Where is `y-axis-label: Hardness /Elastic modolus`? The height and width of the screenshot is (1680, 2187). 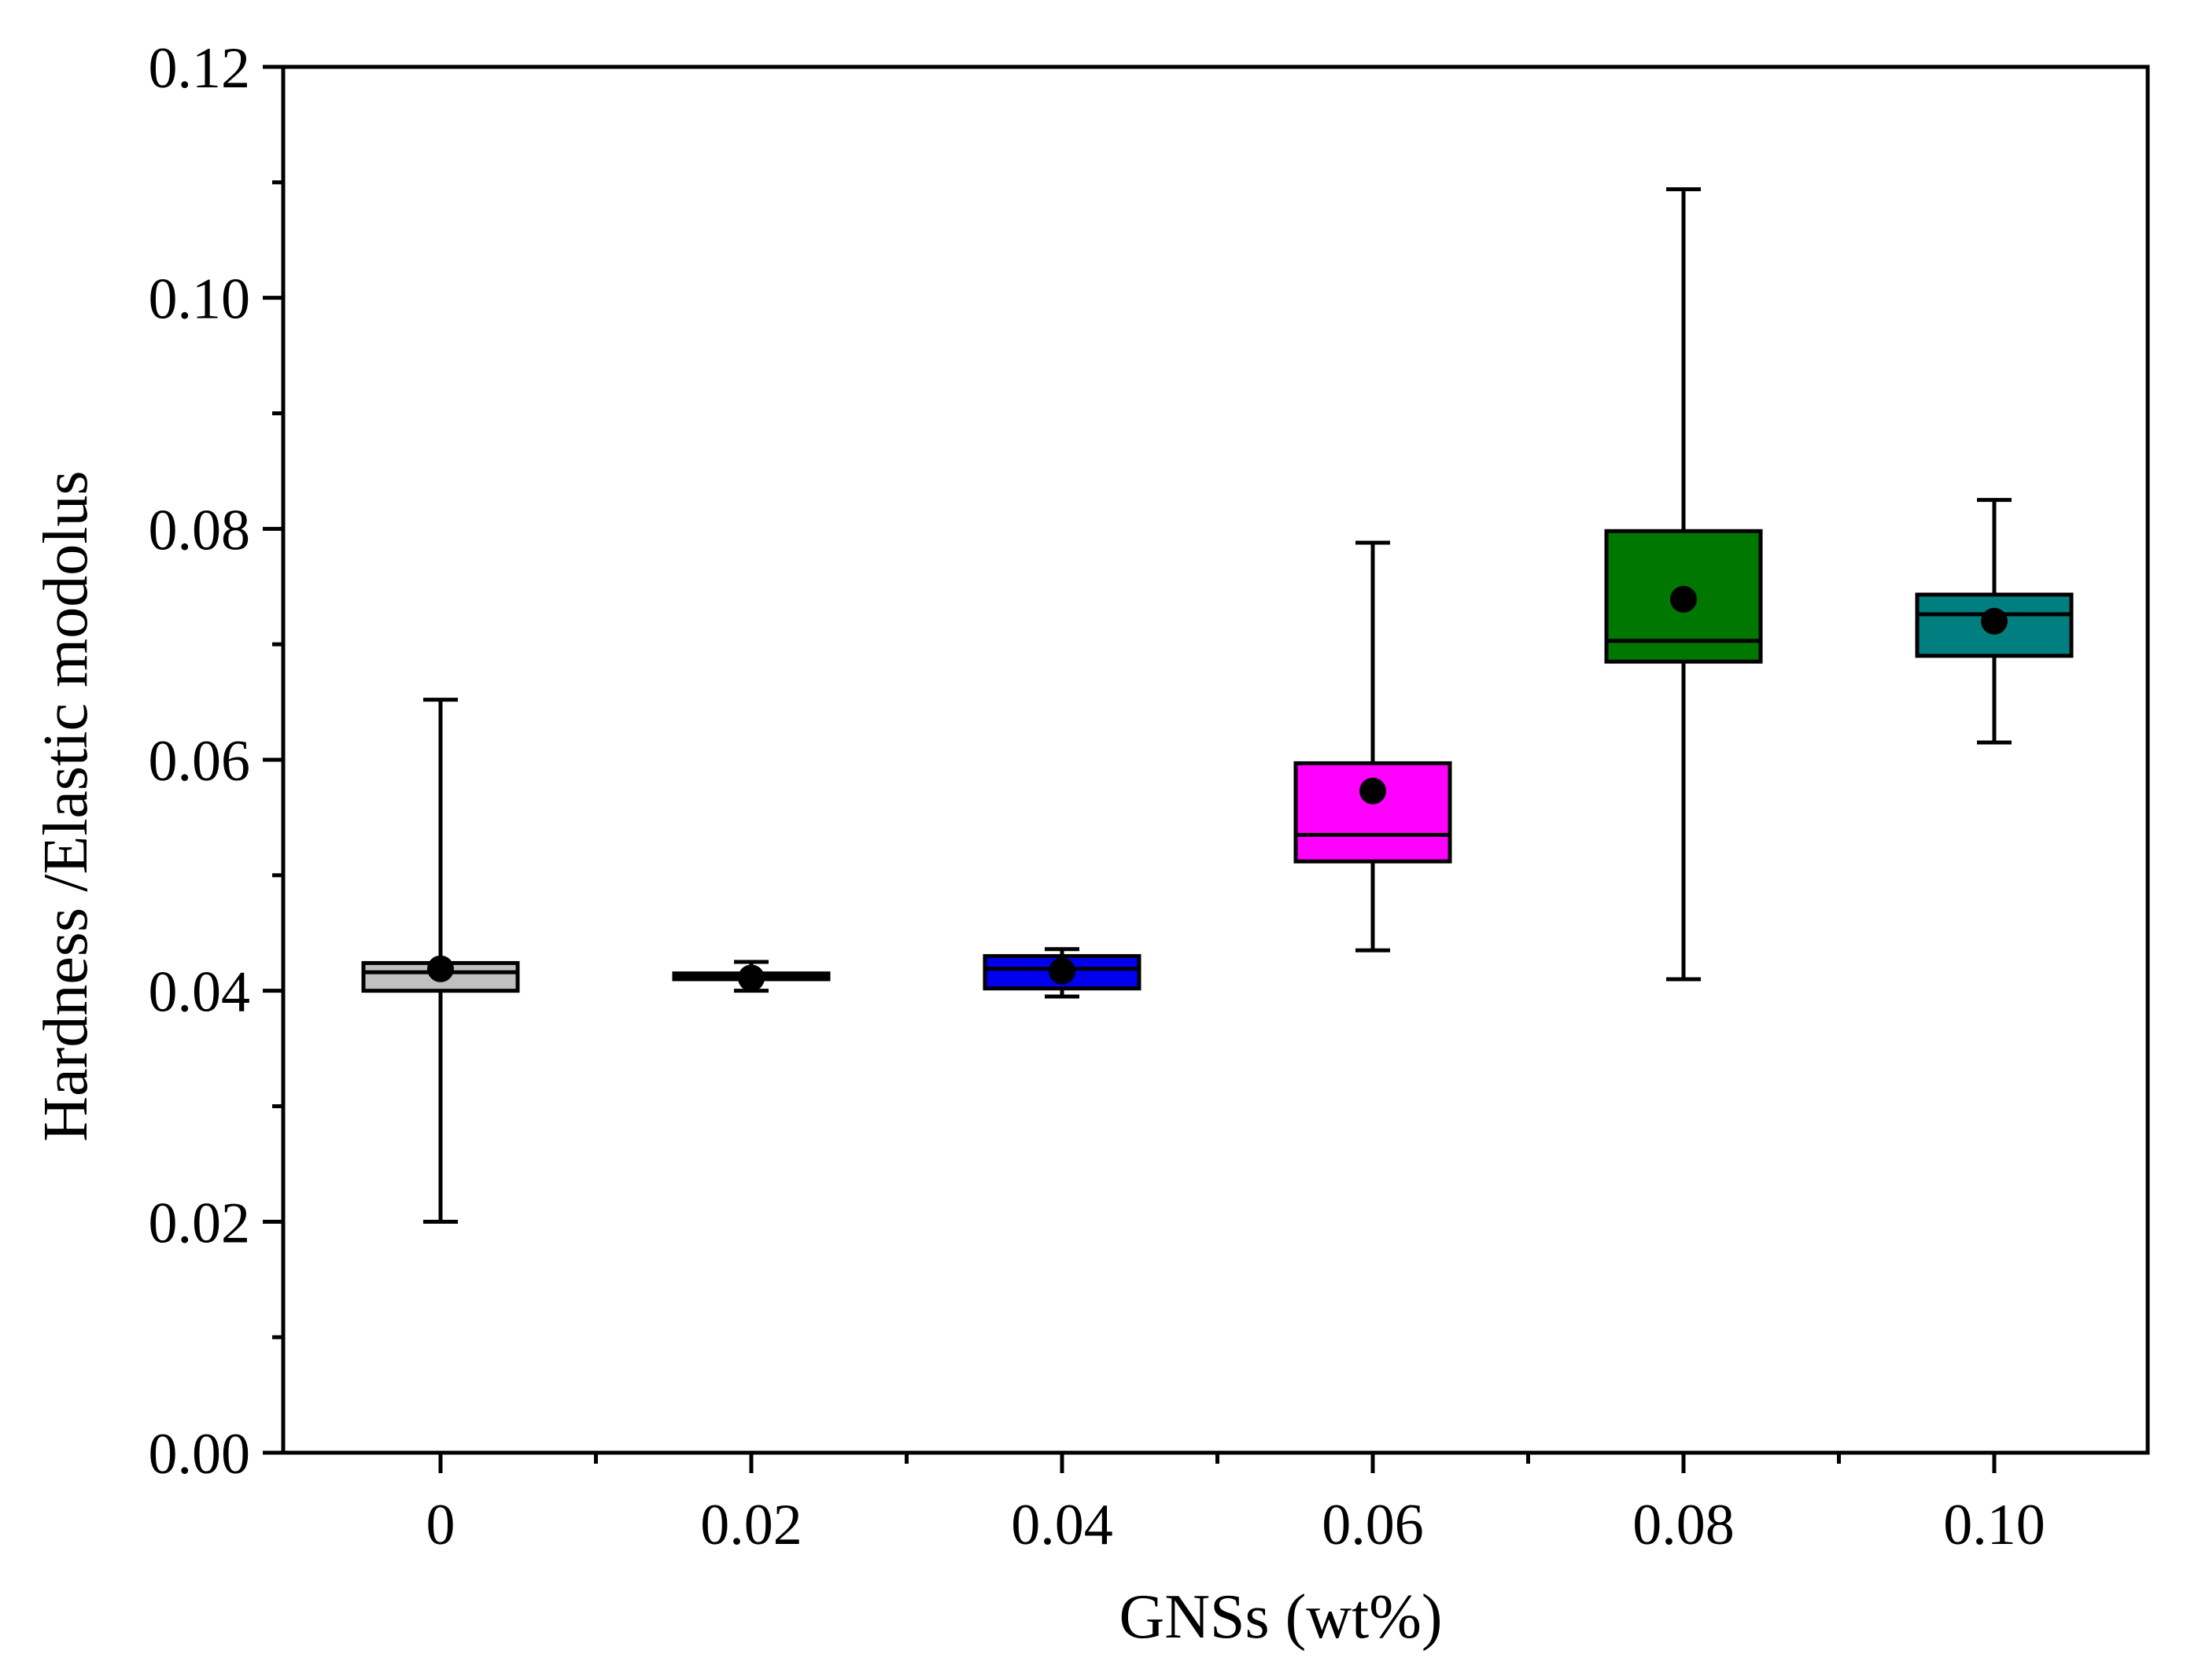
y-axis-label: Hardness /Elastic modolus is located at coordinates (66, 805).